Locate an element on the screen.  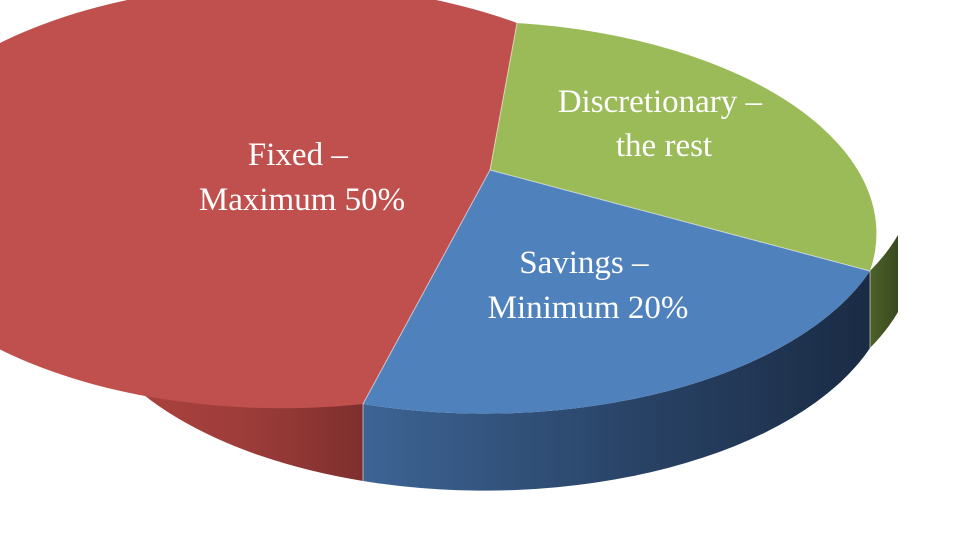
slice-discretionary-side is located at coordinates (884, 291).